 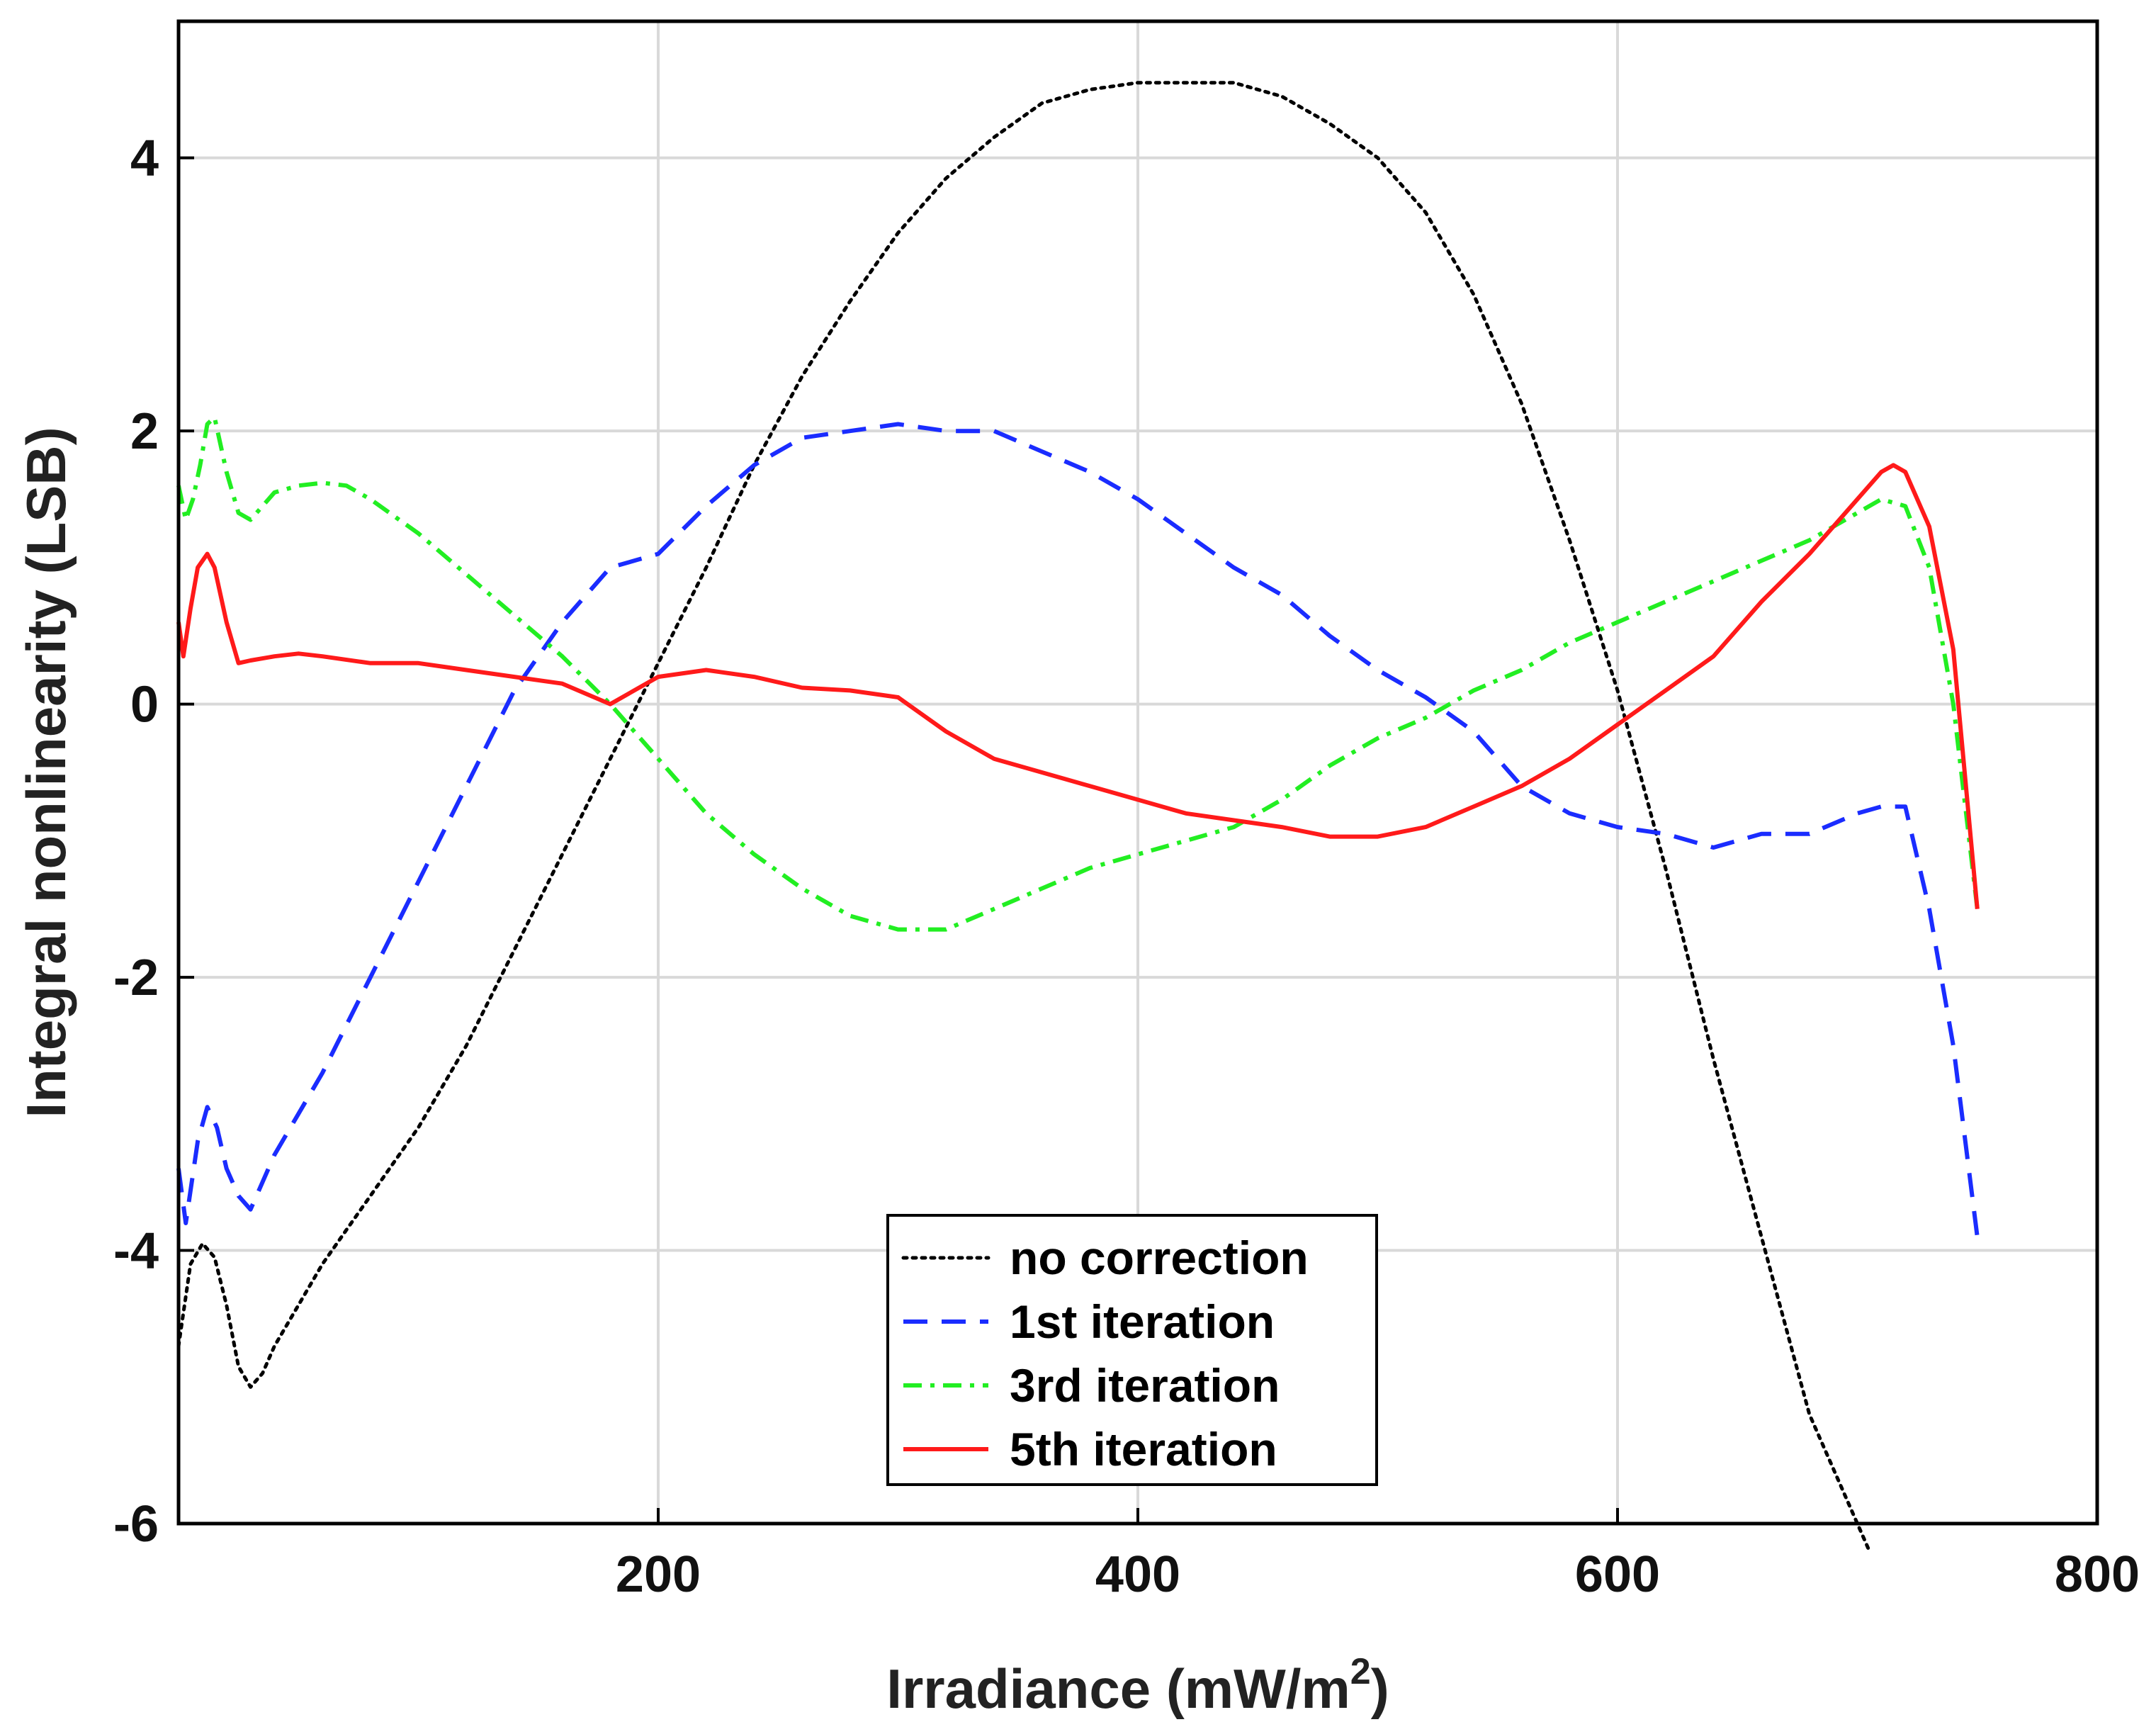 I want to click on x-axis-label: Irradiance (mW/m2), so click(x=1137, y=1685).